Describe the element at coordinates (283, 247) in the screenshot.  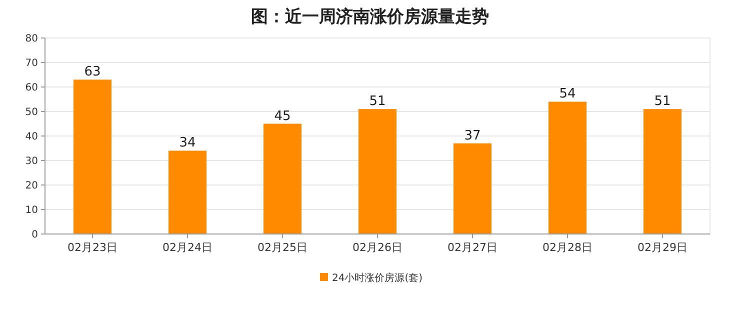
I see `x-tick-label: 02月25日` at that location.